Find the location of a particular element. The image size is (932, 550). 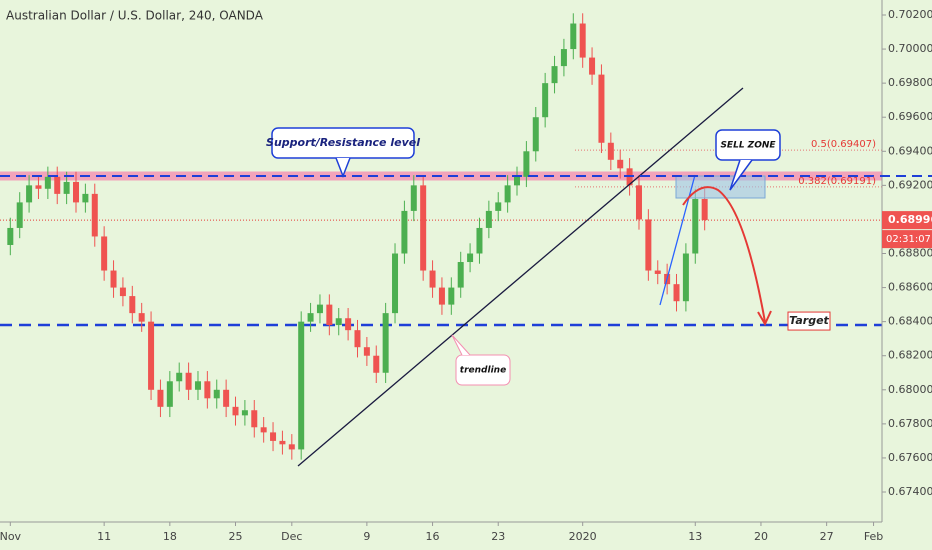

y-tick-label: 0.69400 is located at coordinates (910, 150).